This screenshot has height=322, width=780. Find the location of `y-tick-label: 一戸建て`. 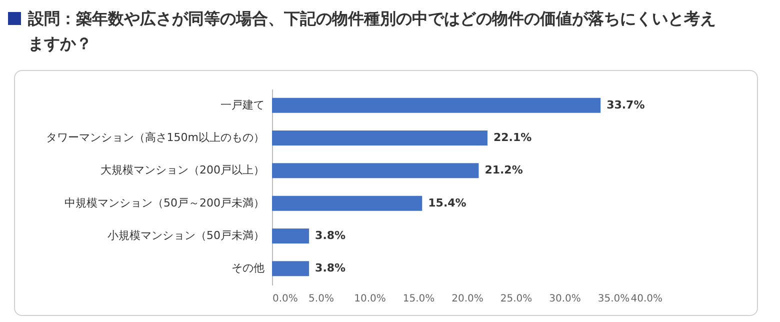

y-tick-label: 一戸建て is located at coordinates (242, 105).